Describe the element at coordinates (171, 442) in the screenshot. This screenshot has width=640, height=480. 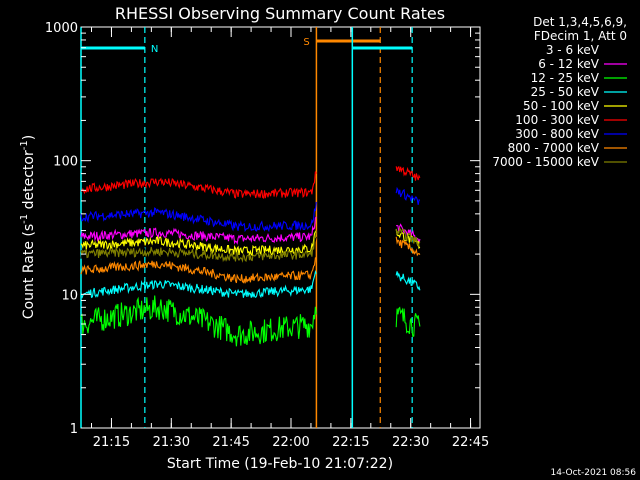
I see `x-tick-label: 21:30` at that location.